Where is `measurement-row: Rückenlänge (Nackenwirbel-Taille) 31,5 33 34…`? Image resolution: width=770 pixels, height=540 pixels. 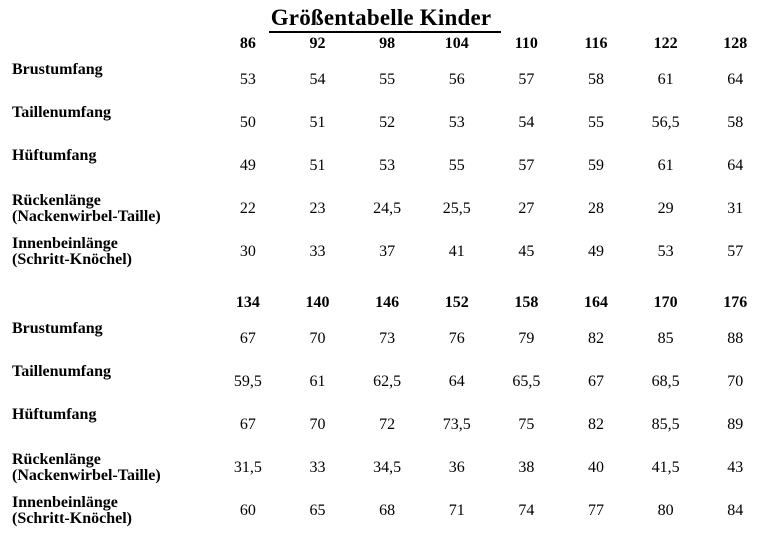
measurement-row: Rückenlänge (Nackenwirbel-Taille) 31,5 33 34… is located at coordinates (385, 467).